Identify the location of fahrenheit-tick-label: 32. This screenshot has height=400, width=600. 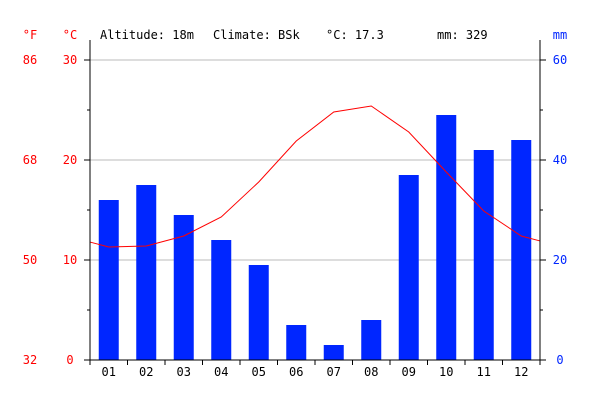
(30, 360).